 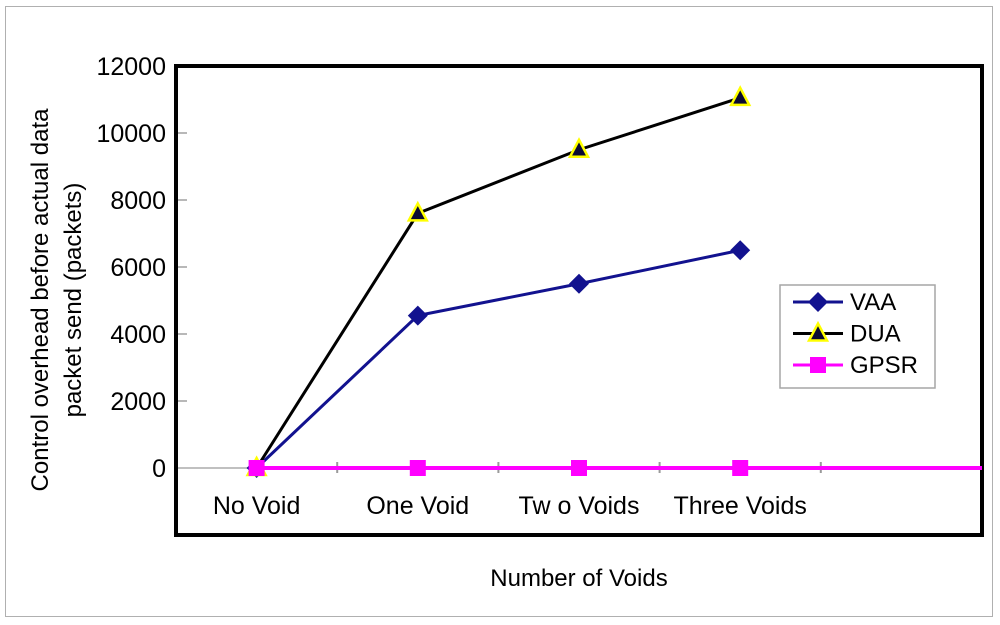 I want to click on x-category-label: Three Voids, so click(x=739, y=506).